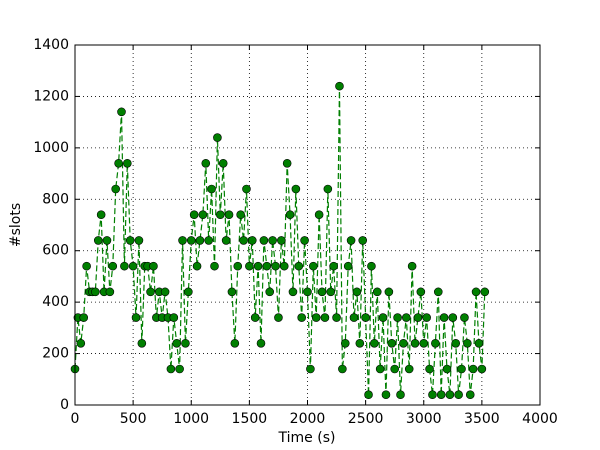 The width and height of the screenshot is (600, 450). I want to click on x-tick-label: 1000, so click(191, 419).